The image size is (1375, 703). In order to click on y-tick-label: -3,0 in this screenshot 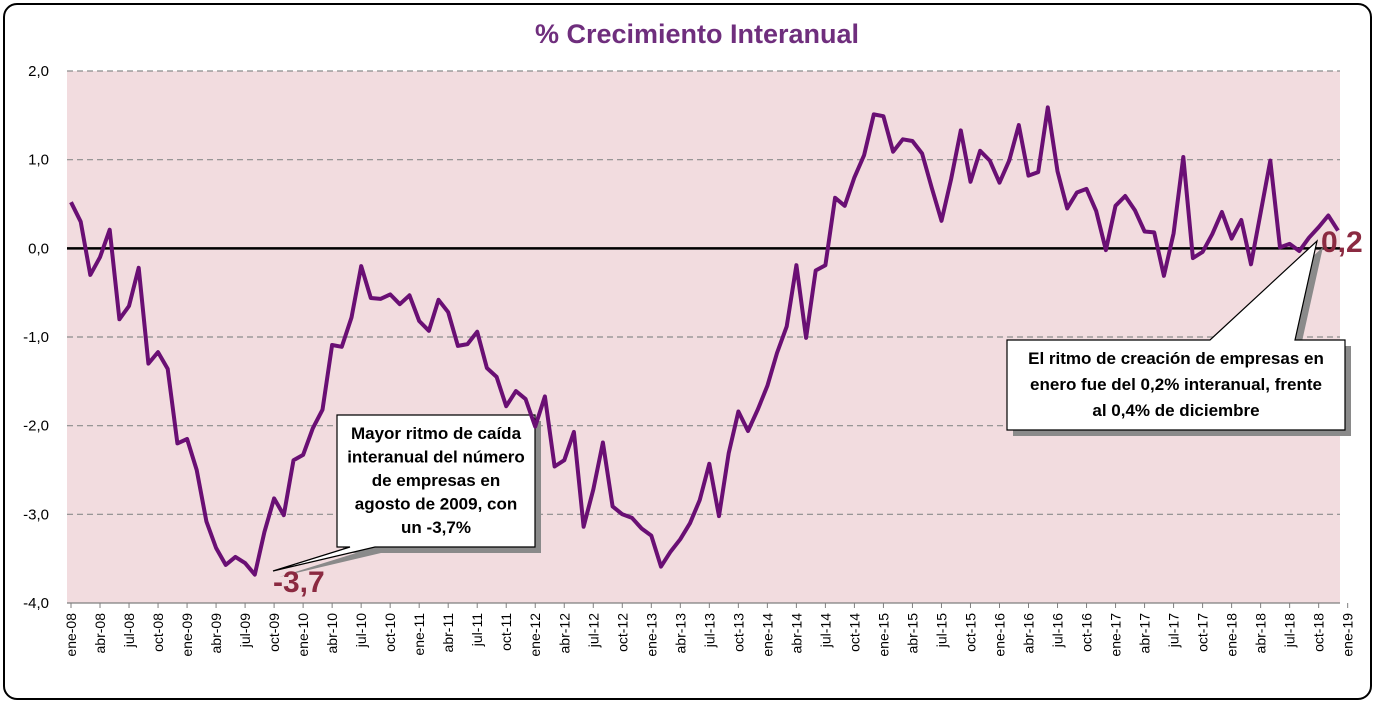, I will do `click(36, 514)`.